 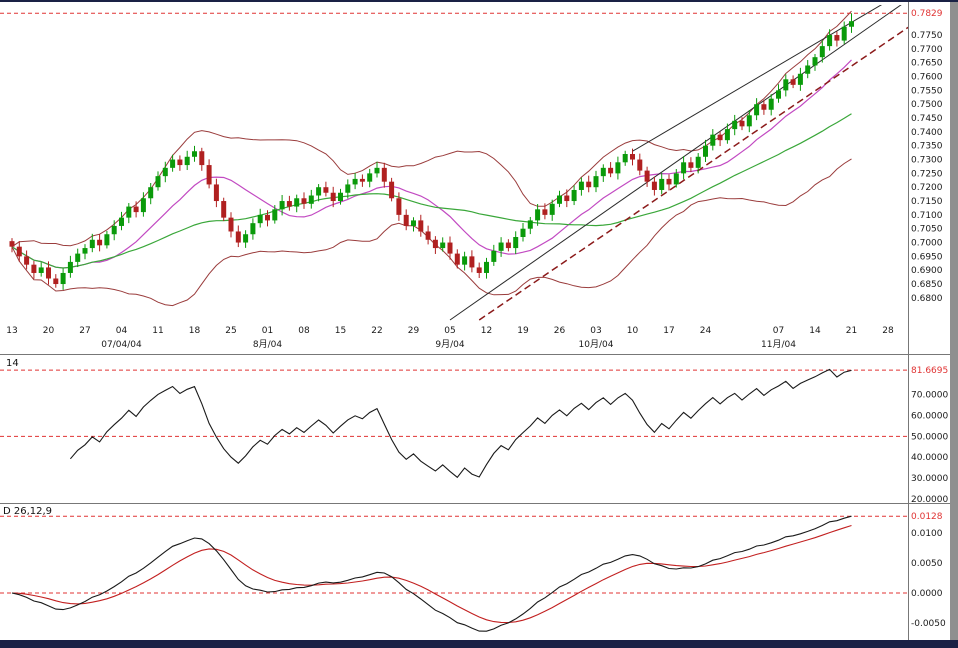 What do you see at coordinates (927, 188) in the screenshot?
I see `y-axis-label: 0.7200` at bounding box center [927, 188].